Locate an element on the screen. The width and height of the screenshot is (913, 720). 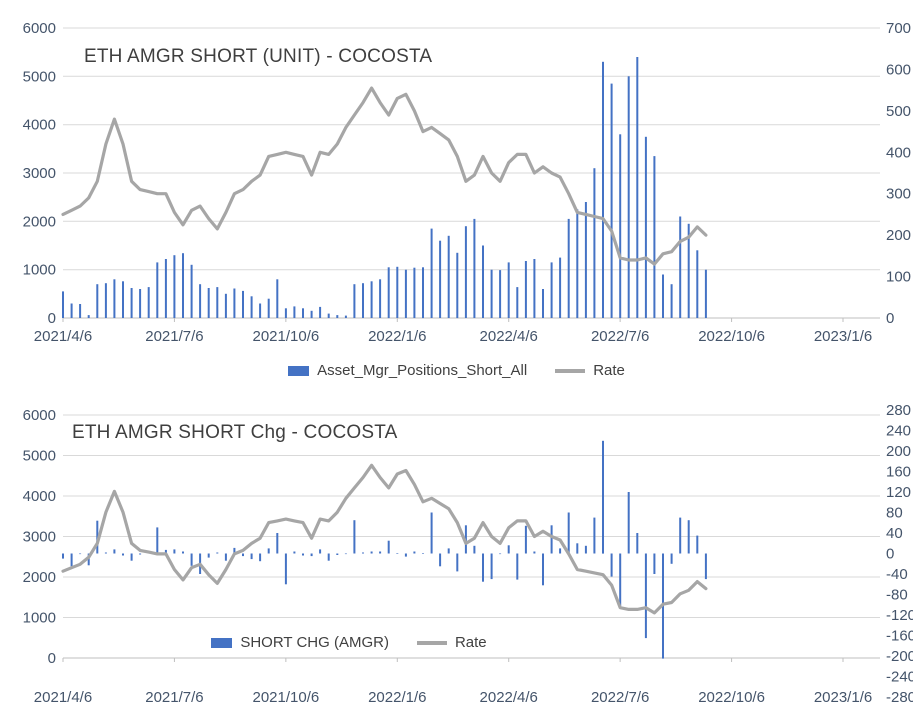
right-tick-label: -240 is located at coordinates (899, 677).